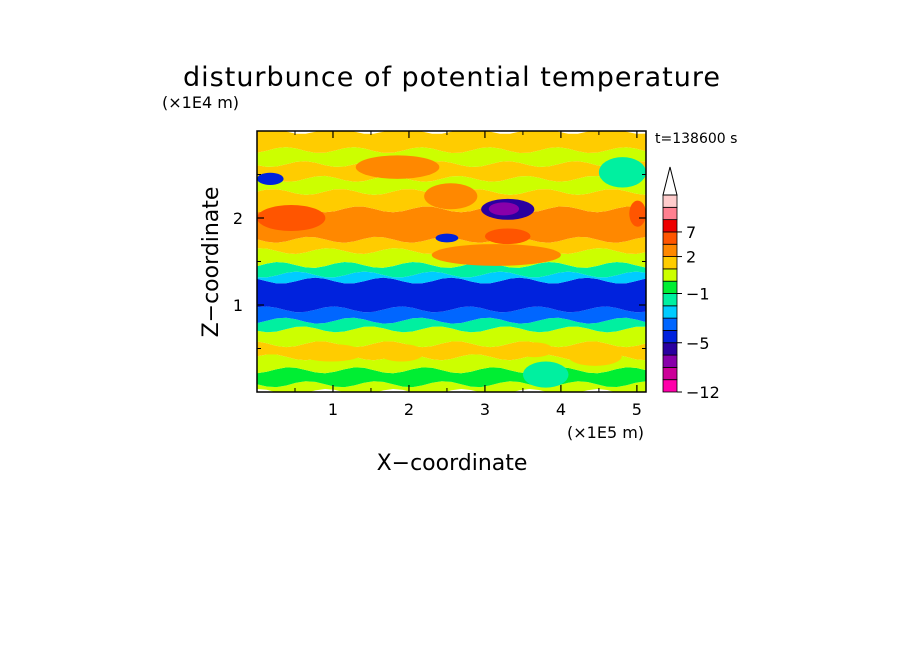  What do you see at coordinates (698, 343) in the screenshot?
I see `colorbar-tick-label: −5` at bounding box center [698, 343].